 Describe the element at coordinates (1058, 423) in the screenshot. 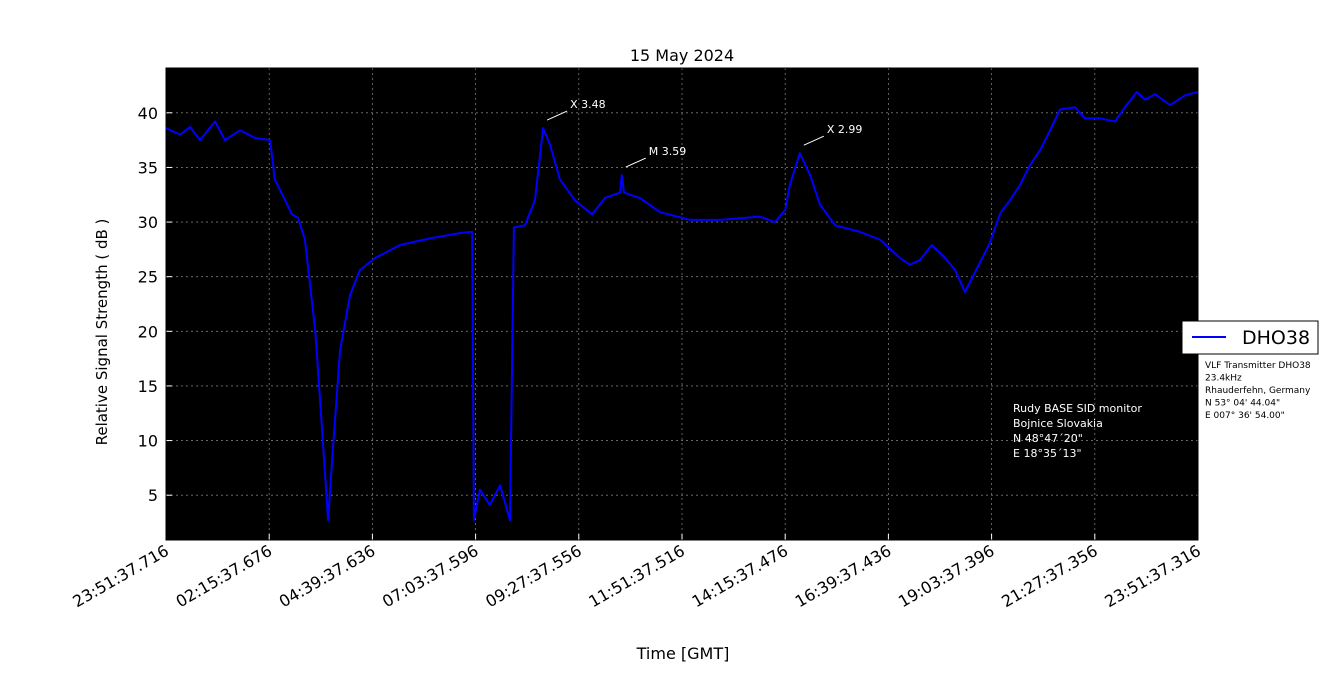

I see `station-note: Bojnice Slovakia` at that location.